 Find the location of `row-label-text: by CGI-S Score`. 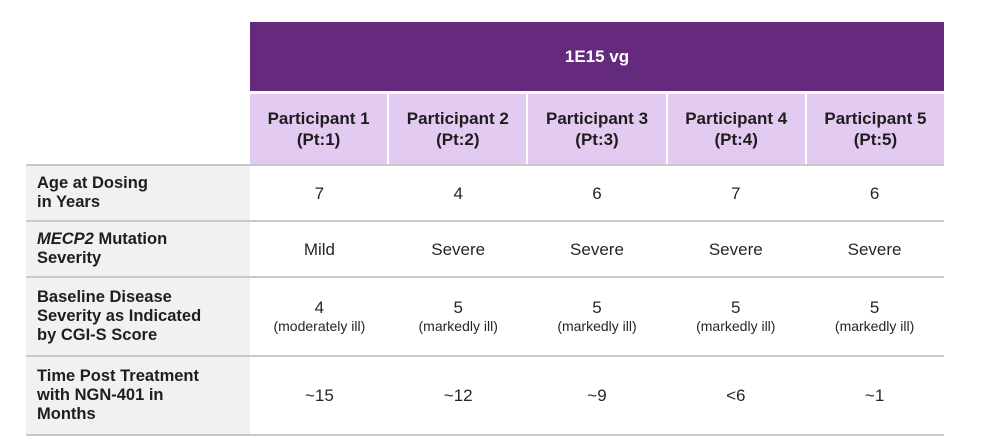

row-label-text: by CGI-S Score is located at coordinates (97, 335).